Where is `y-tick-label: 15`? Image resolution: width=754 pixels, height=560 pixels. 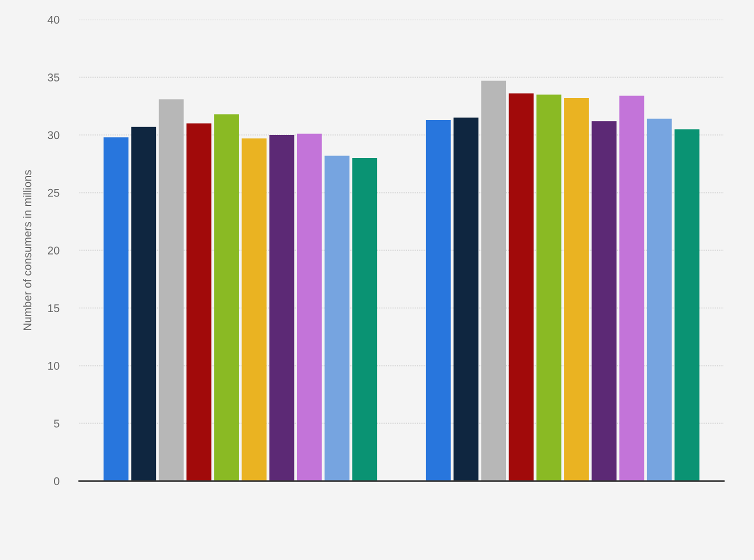 y-tick-label: 15 is located at coordinates (54, 308).